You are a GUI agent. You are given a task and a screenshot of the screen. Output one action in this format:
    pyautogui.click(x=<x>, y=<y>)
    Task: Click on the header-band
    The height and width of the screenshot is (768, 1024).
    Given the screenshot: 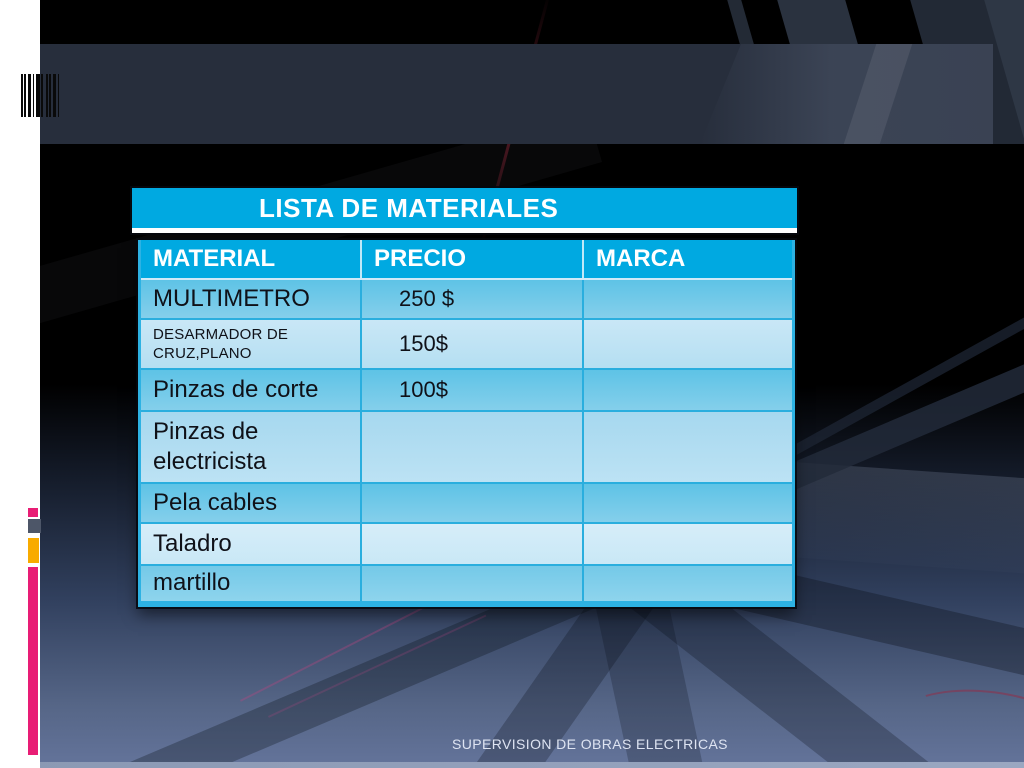 What is the action you would take?
    pyautogui.click(x=516, y=94)
    